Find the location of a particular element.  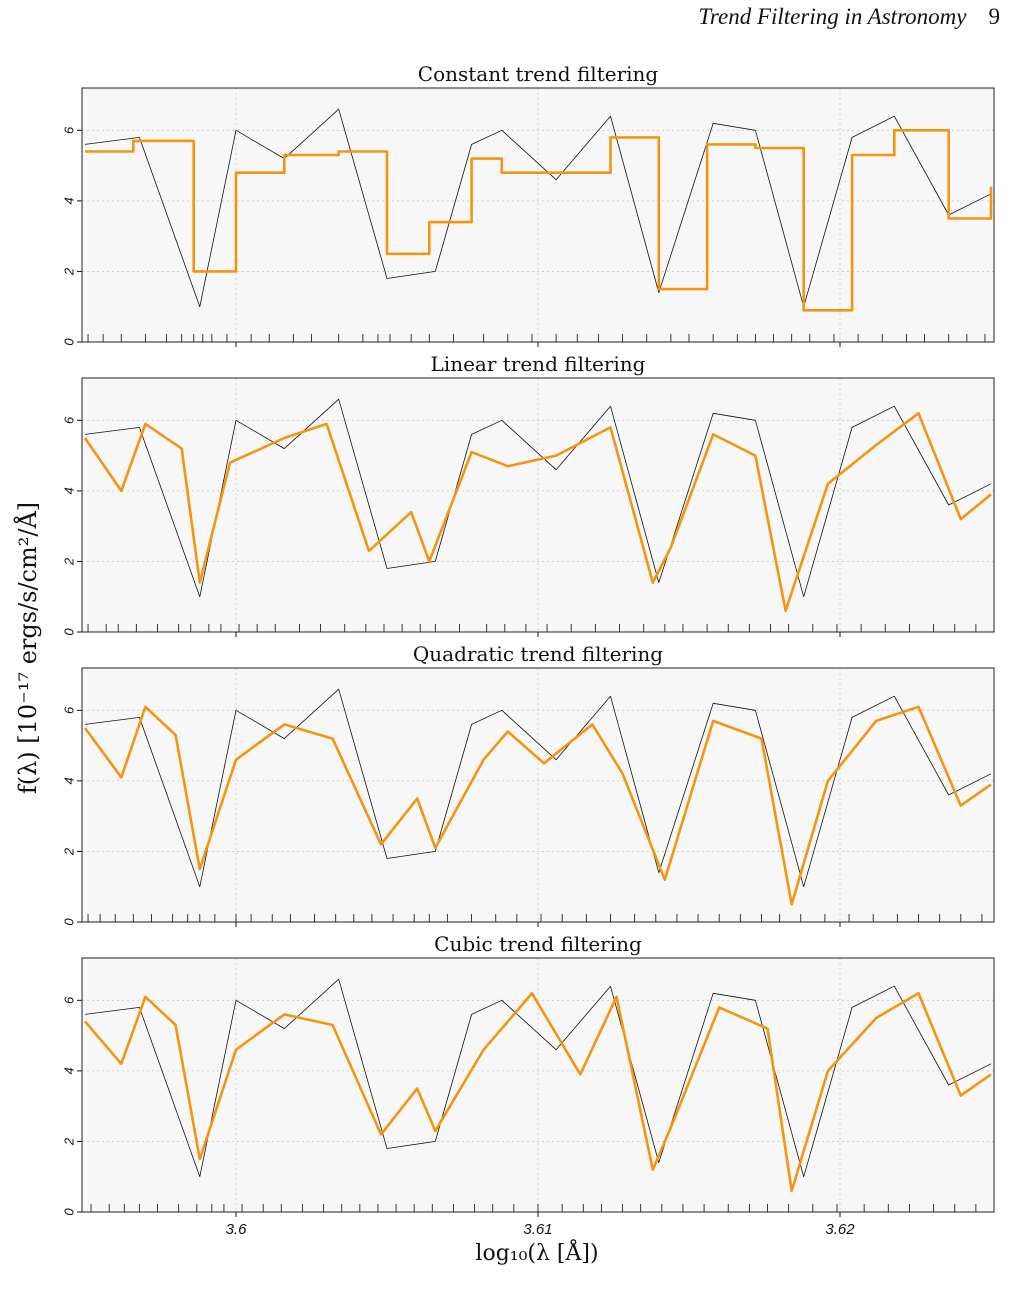

panel-title: Cubic trend filtering is located at coordinates (538, 944).